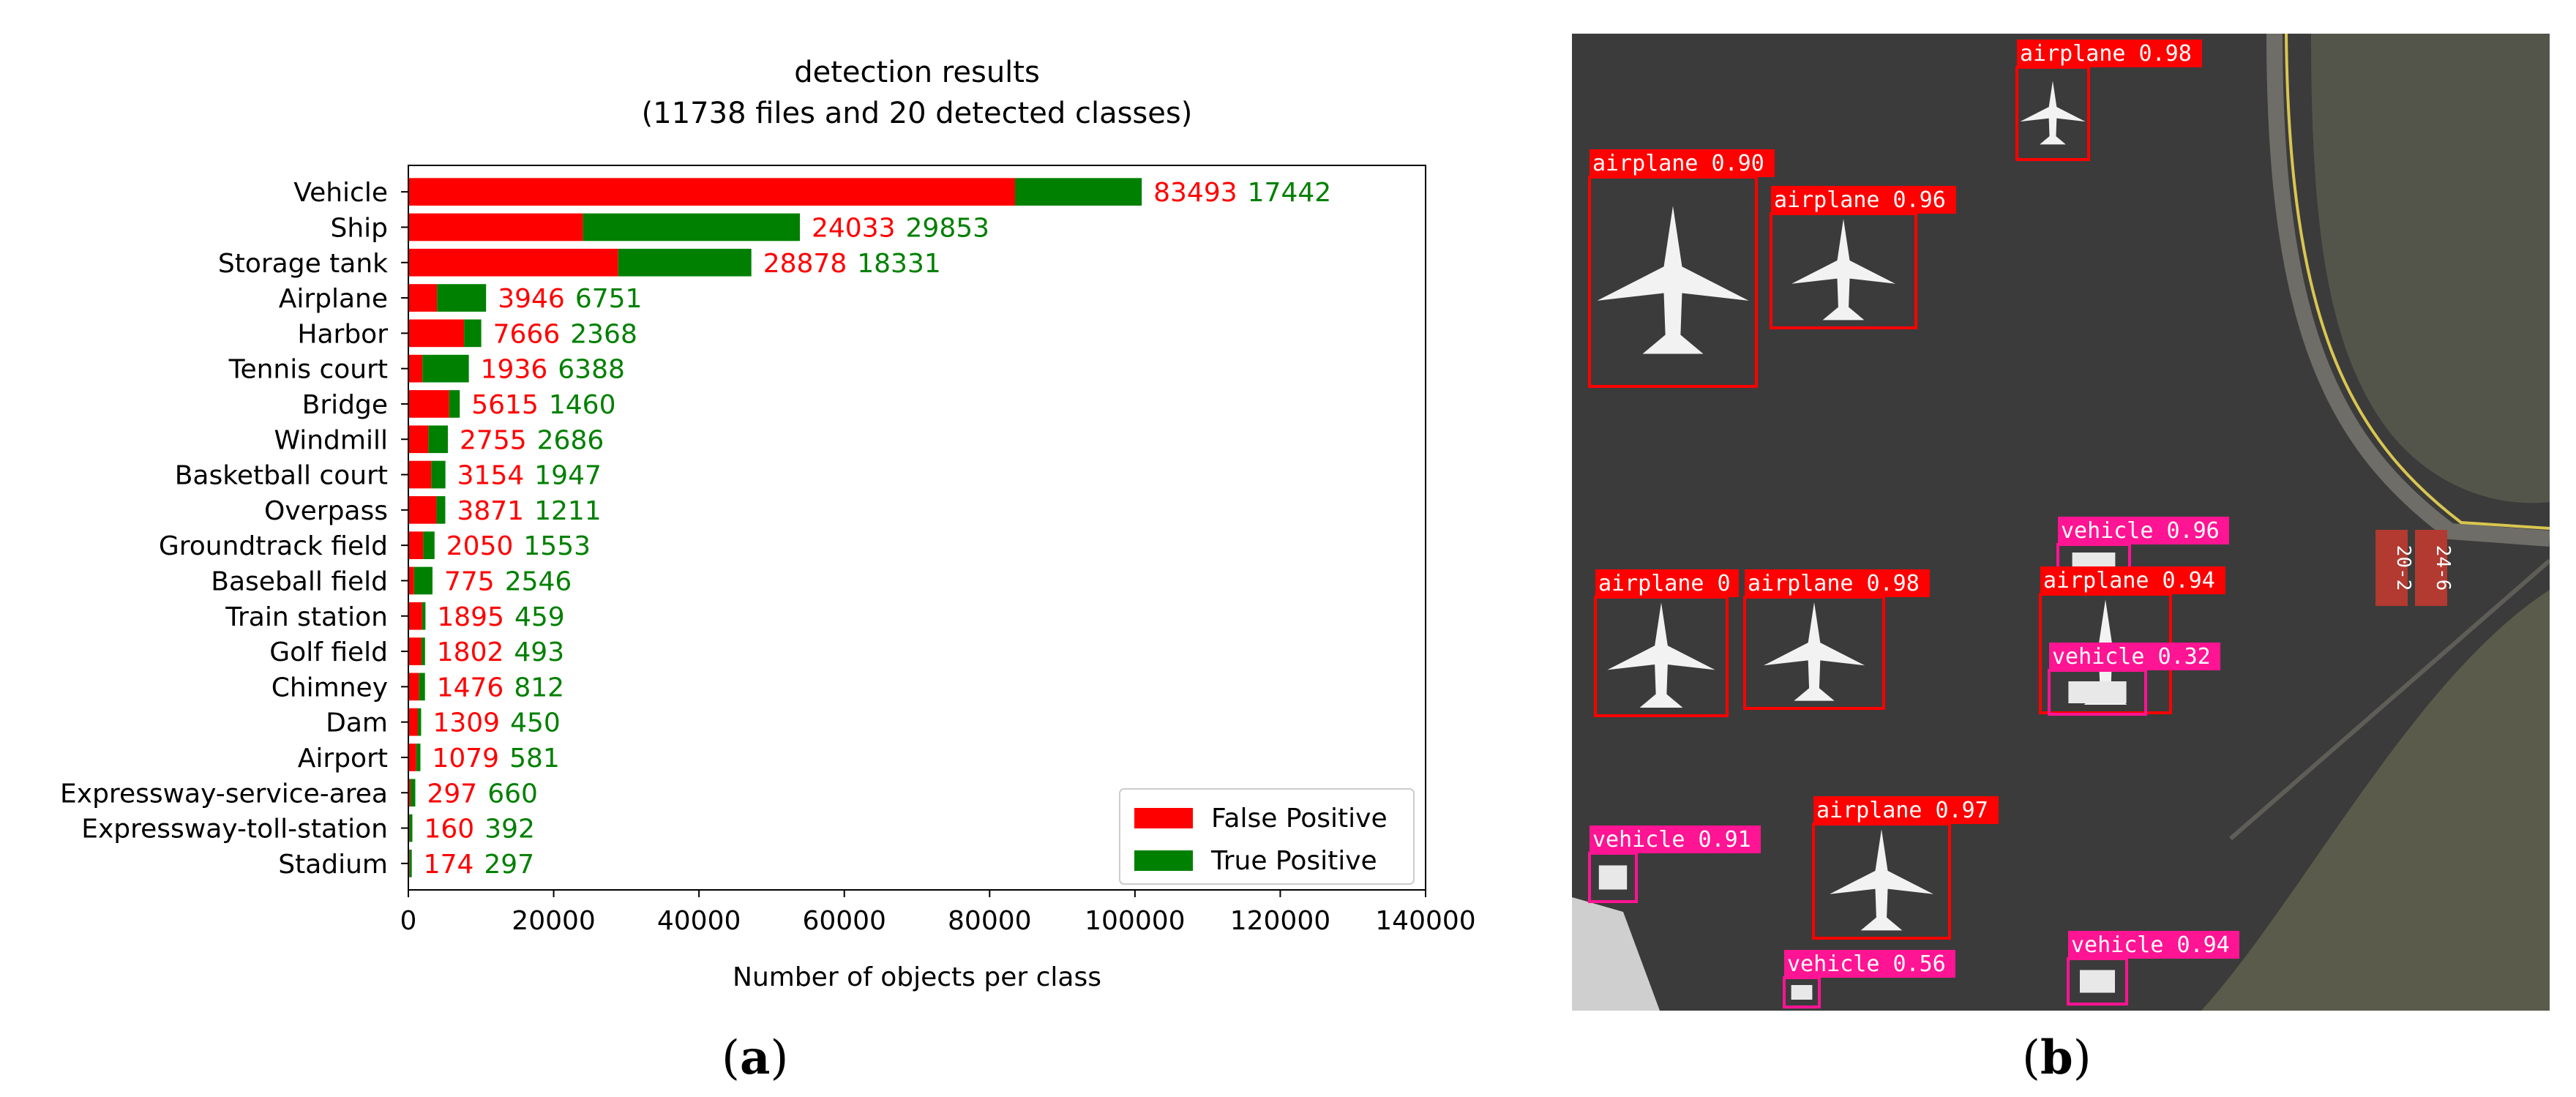  I want to click on grass-area-bottom, so click(2375, 800).